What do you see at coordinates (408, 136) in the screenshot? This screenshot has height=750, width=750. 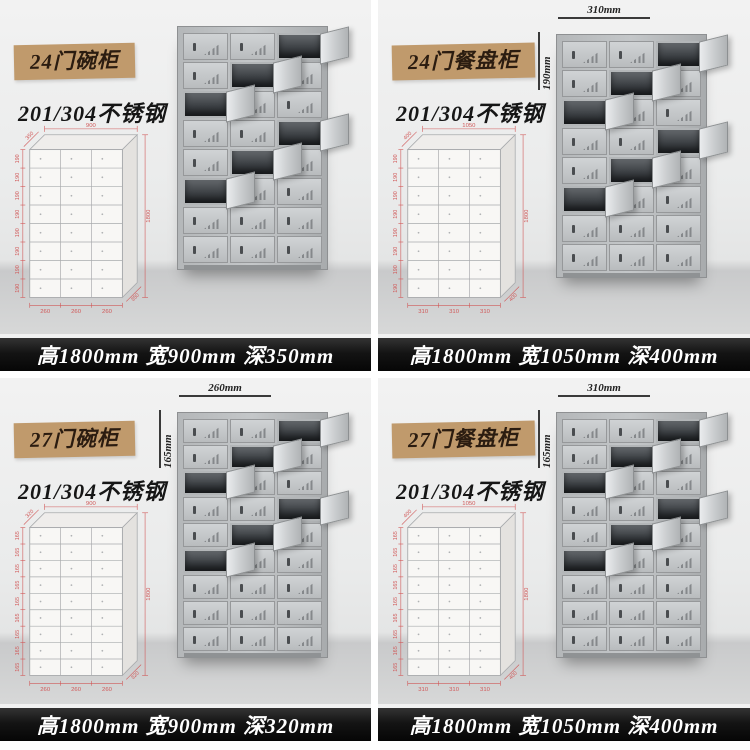 I see `svg-text: 400` at bounding box center [408, 136].